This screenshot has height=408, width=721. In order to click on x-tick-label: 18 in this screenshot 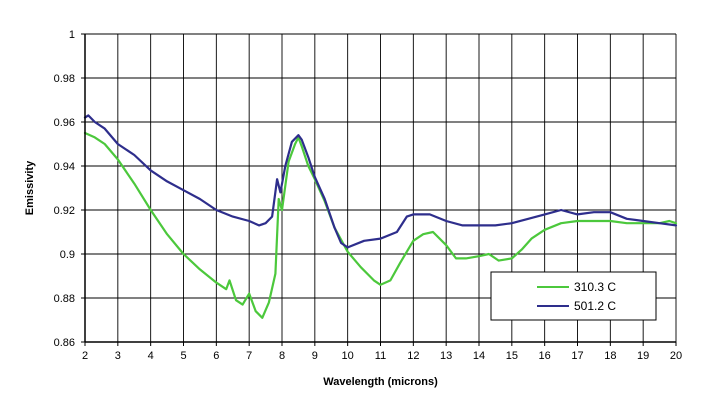, I will do `click(610, 356)`.